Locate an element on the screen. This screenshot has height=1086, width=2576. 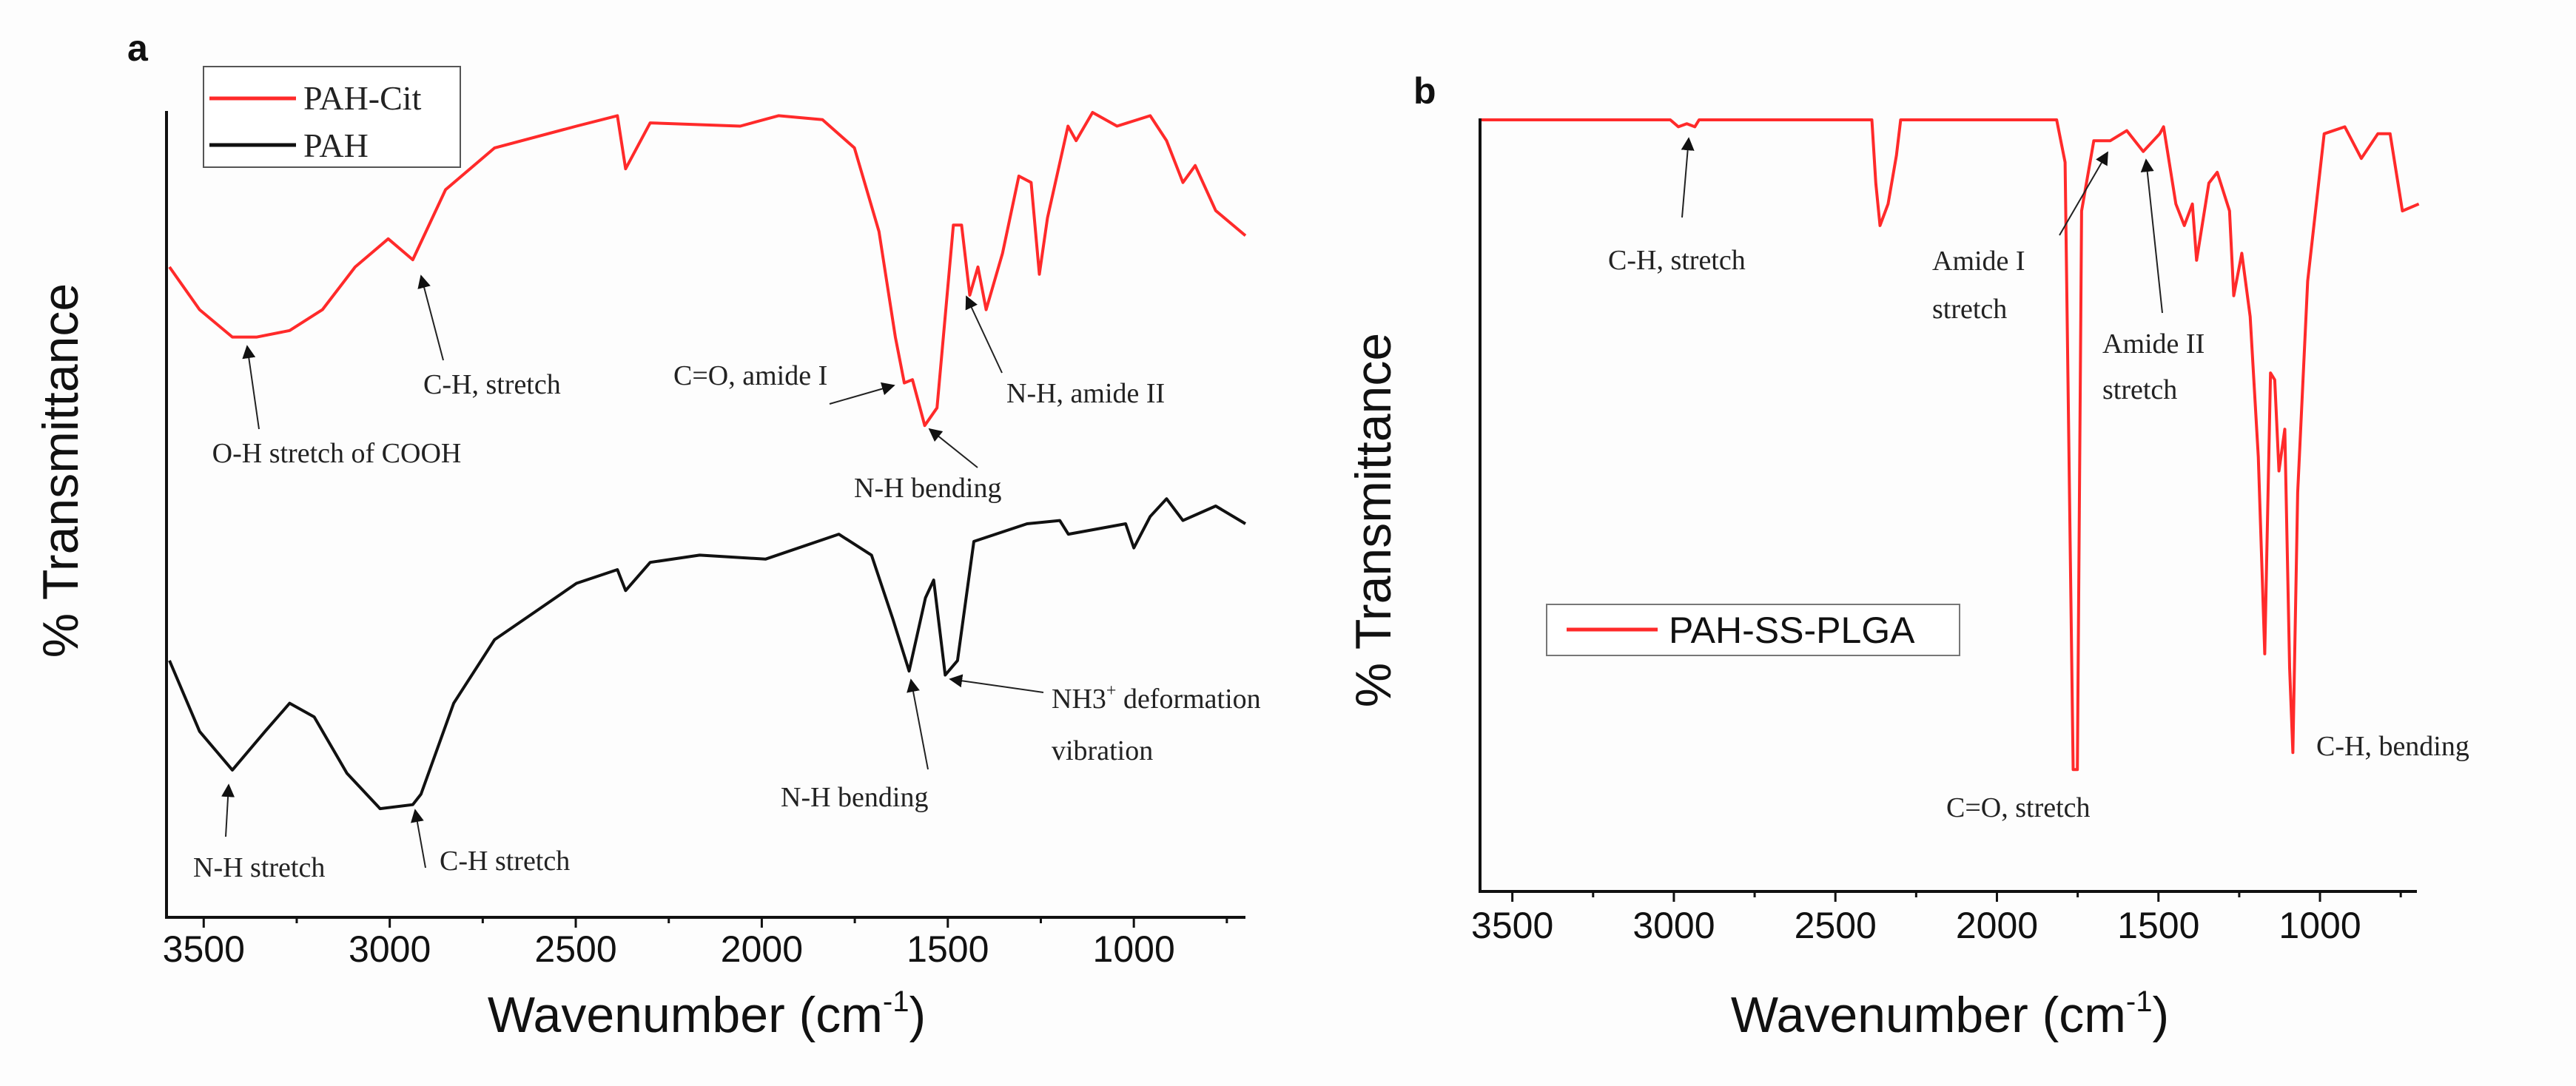
panel-a-y-axis-title: % Transmittance is located at coordinates (61, 470).